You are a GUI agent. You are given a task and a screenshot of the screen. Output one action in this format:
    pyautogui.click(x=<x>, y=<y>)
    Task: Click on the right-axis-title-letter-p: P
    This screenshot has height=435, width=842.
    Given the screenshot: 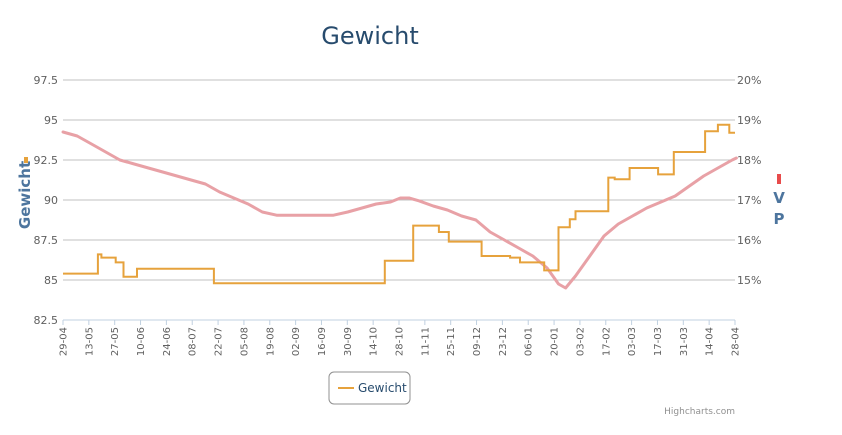 What is the action you would take?
    pyautogui.click(x=779, y=219)
    